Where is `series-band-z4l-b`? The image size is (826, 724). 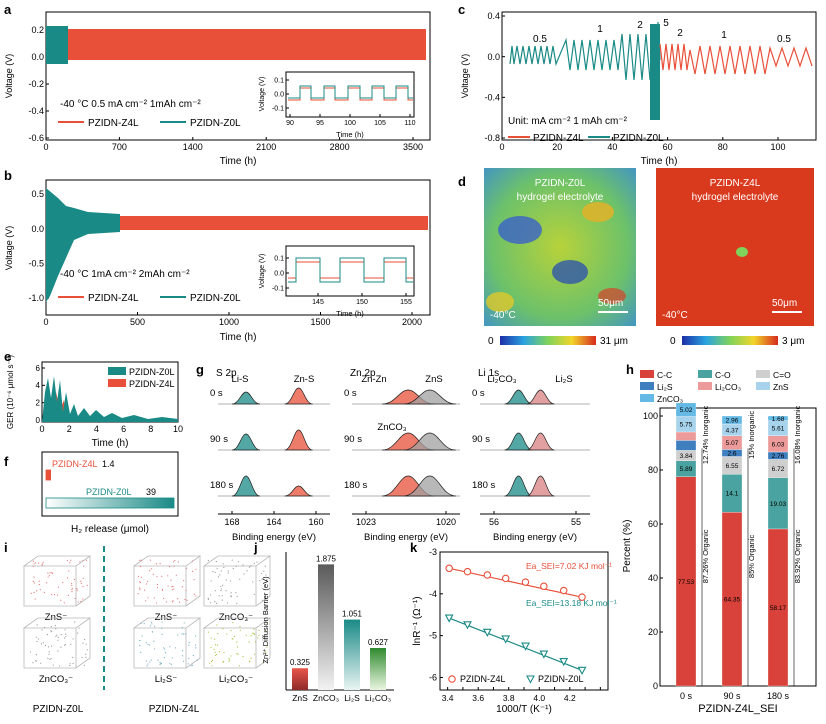
series-band-z4l-b is located at coordinates (237, 223).